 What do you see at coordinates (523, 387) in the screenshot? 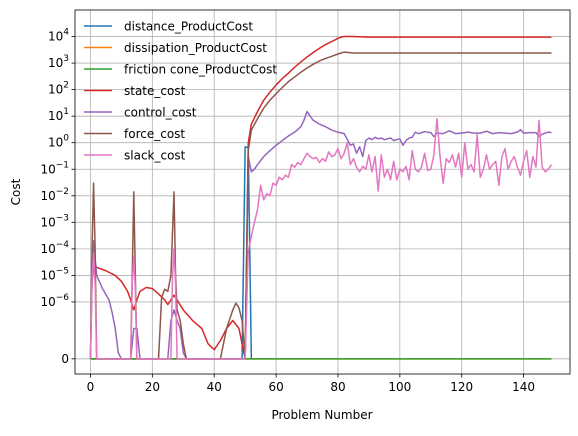
I see `x-tick-label: 140` at bounding box center [523, 387].